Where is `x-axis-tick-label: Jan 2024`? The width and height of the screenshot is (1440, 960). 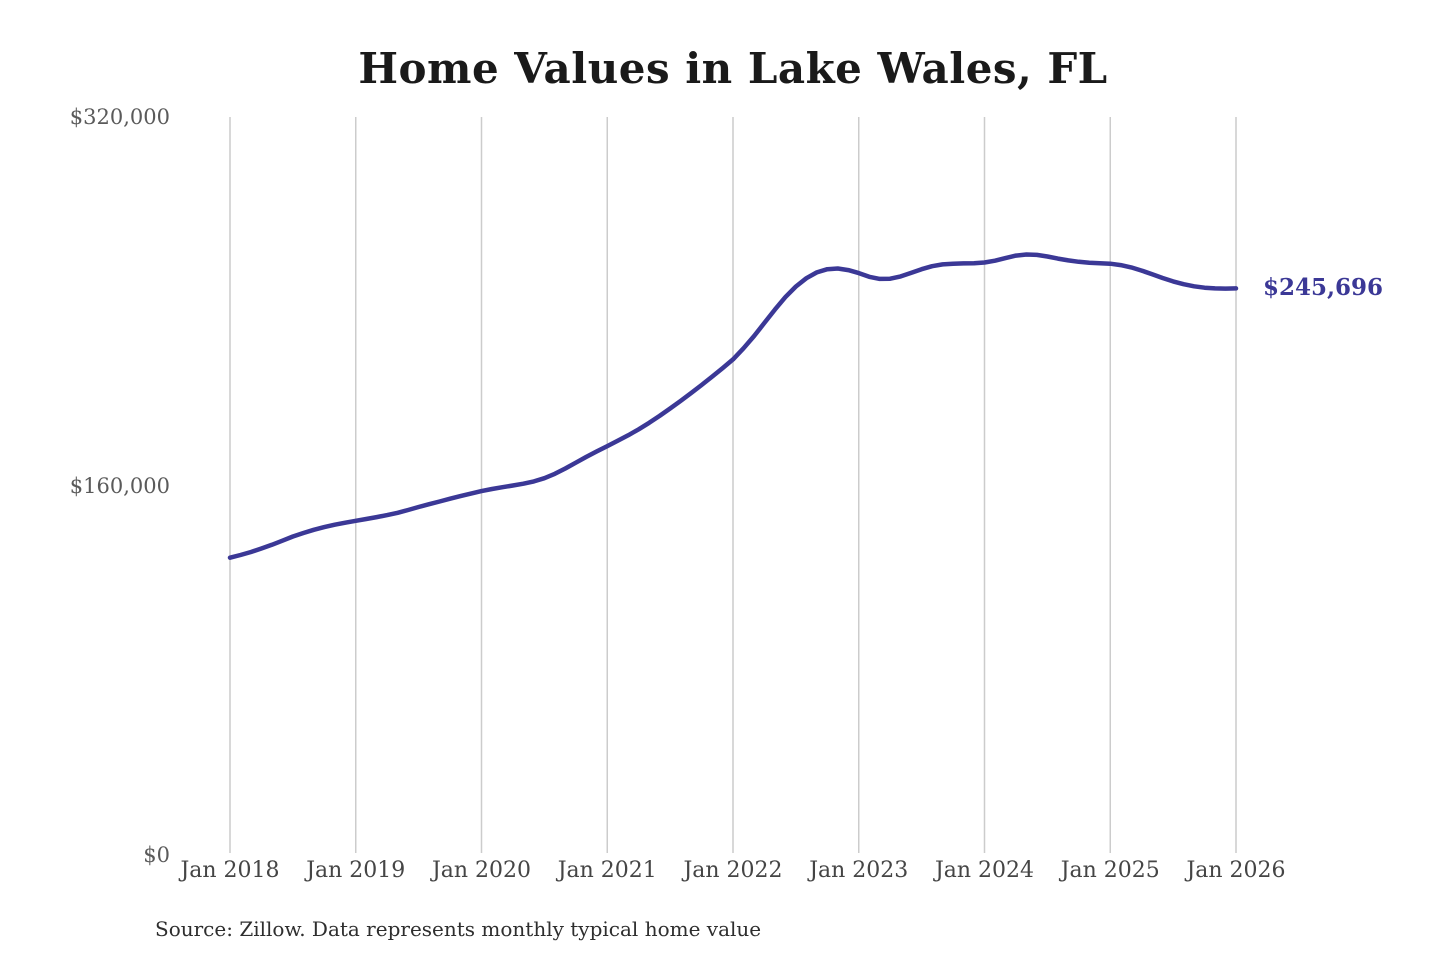 x-axis-tick-label: Jan 2024 is located at coordinates (984, 870).